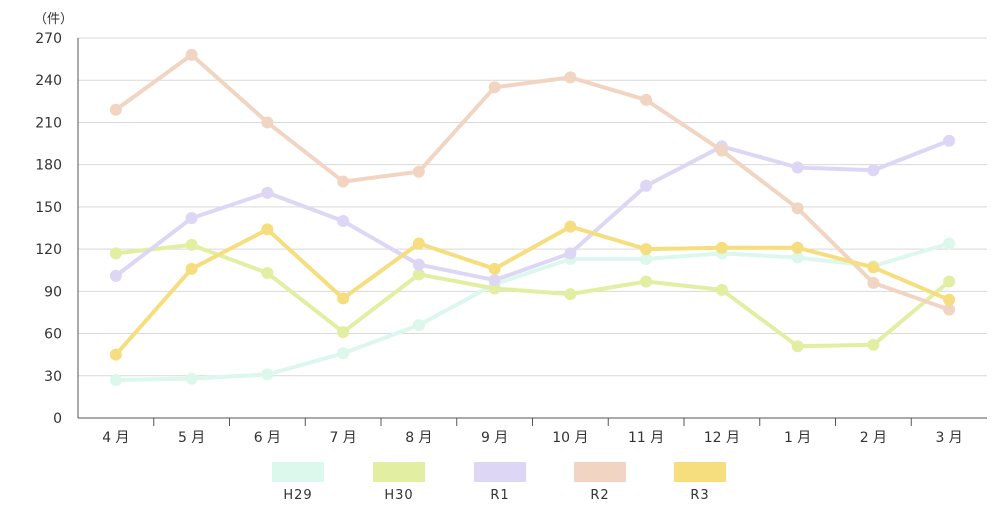  What do you see at coordinates (570, 438) in the screenshot?
I see `x-tick-label-7: 10 月` at bounding box center [570, 438].